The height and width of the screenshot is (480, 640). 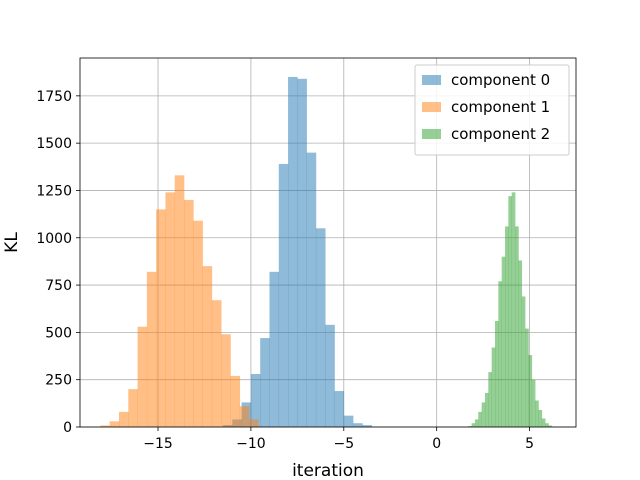 I want to click on legend: component 0 component 1 component 2, so click(x=492, y=110).